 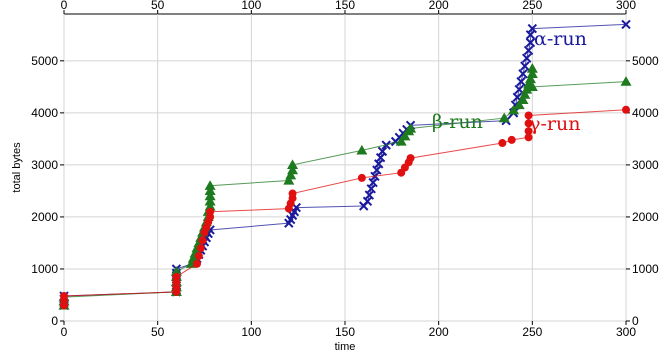 What do you see at coordinates (251, 332) in the screenshot?
I see `x-tick-label: 100` at bounding box center [251, 332].